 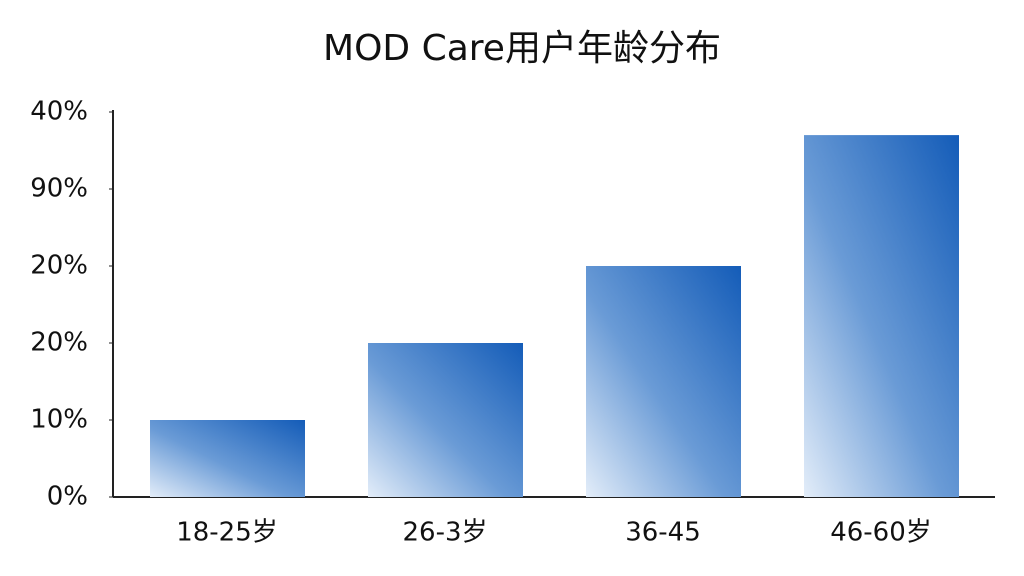 I want to click on x-tick-label: 26-3岁, so click(x=444, y=533).